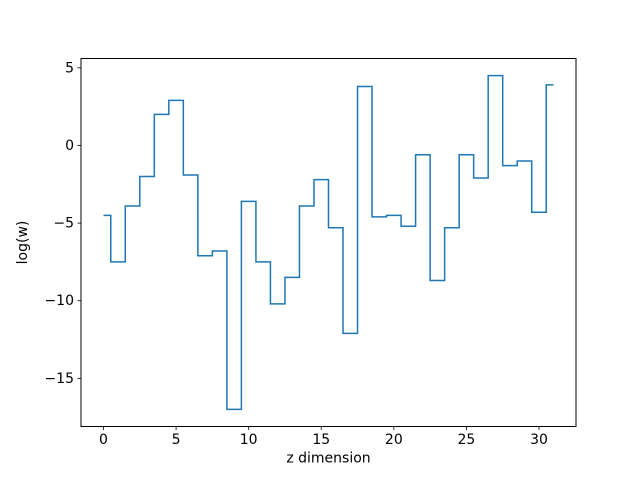  Describe the element at coordinates (23, 243) in the screenshot. I see `y-axis-label: log(w)` at that location.